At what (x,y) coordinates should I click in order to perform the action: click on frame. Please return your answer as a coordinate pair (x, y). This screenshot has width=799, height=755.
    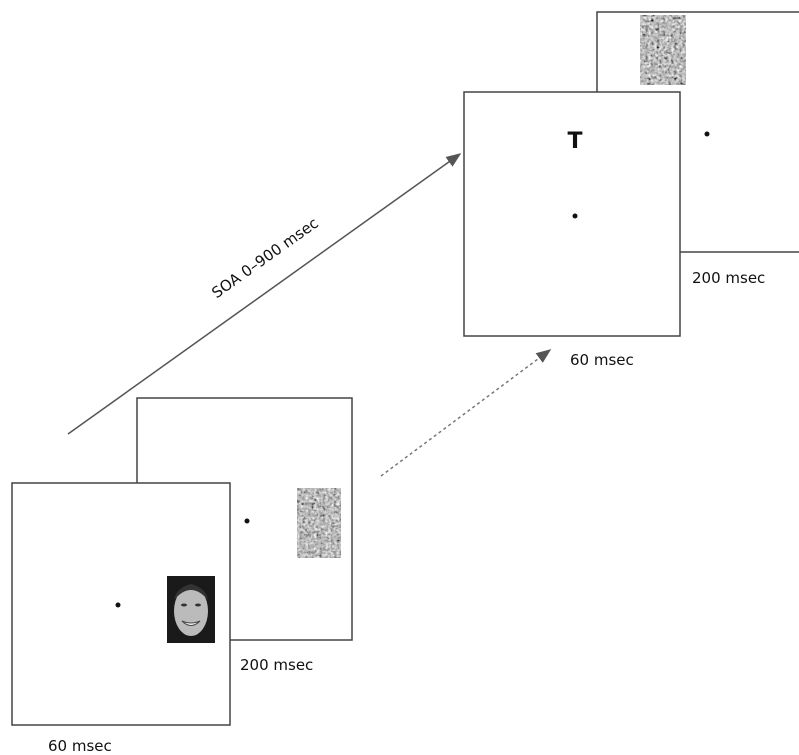
    Looking at the image, I should click on (572, 214).